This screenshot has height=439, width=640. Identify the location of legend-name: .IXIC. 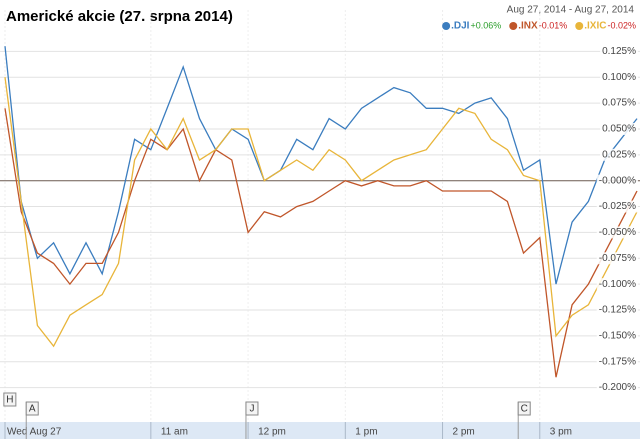
(595, 26).